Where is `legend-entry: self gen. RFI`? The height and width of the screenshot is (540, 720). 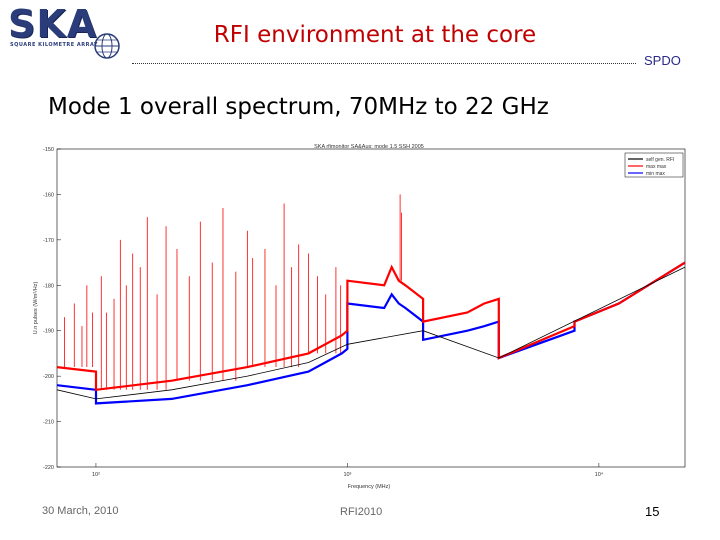 legend-entry: self gen. RFI is located at coordinates (660, 160).